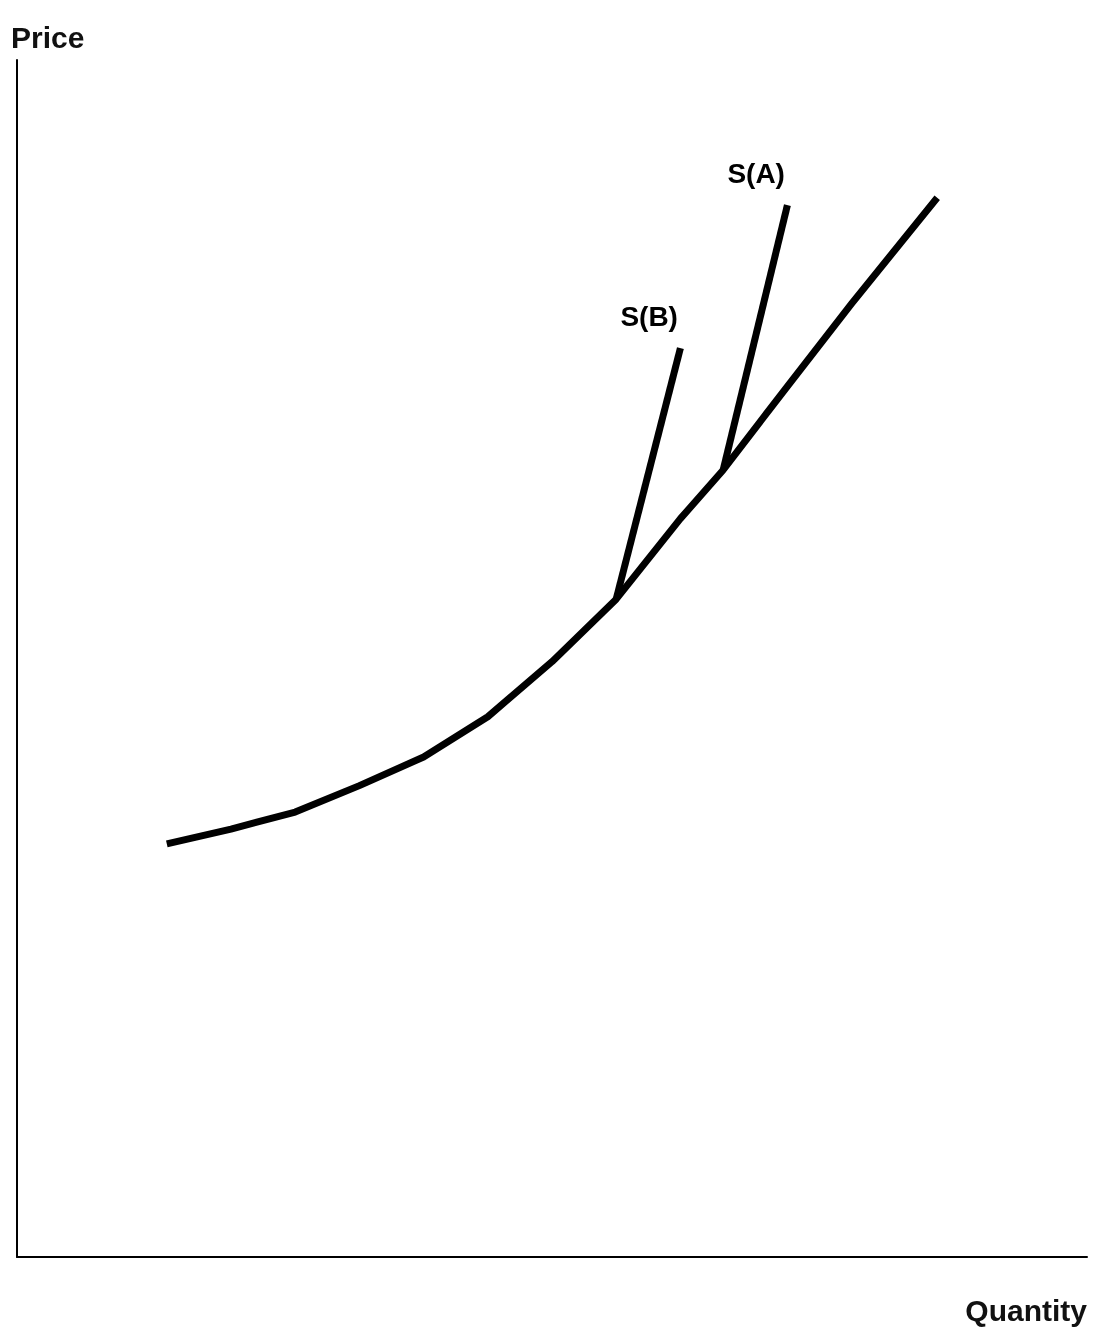 This screenshot has height=1340, width=1099. Describe the element at coordinates (649, 316) in the screenshot. I see `series-label: S(B)` at that location.